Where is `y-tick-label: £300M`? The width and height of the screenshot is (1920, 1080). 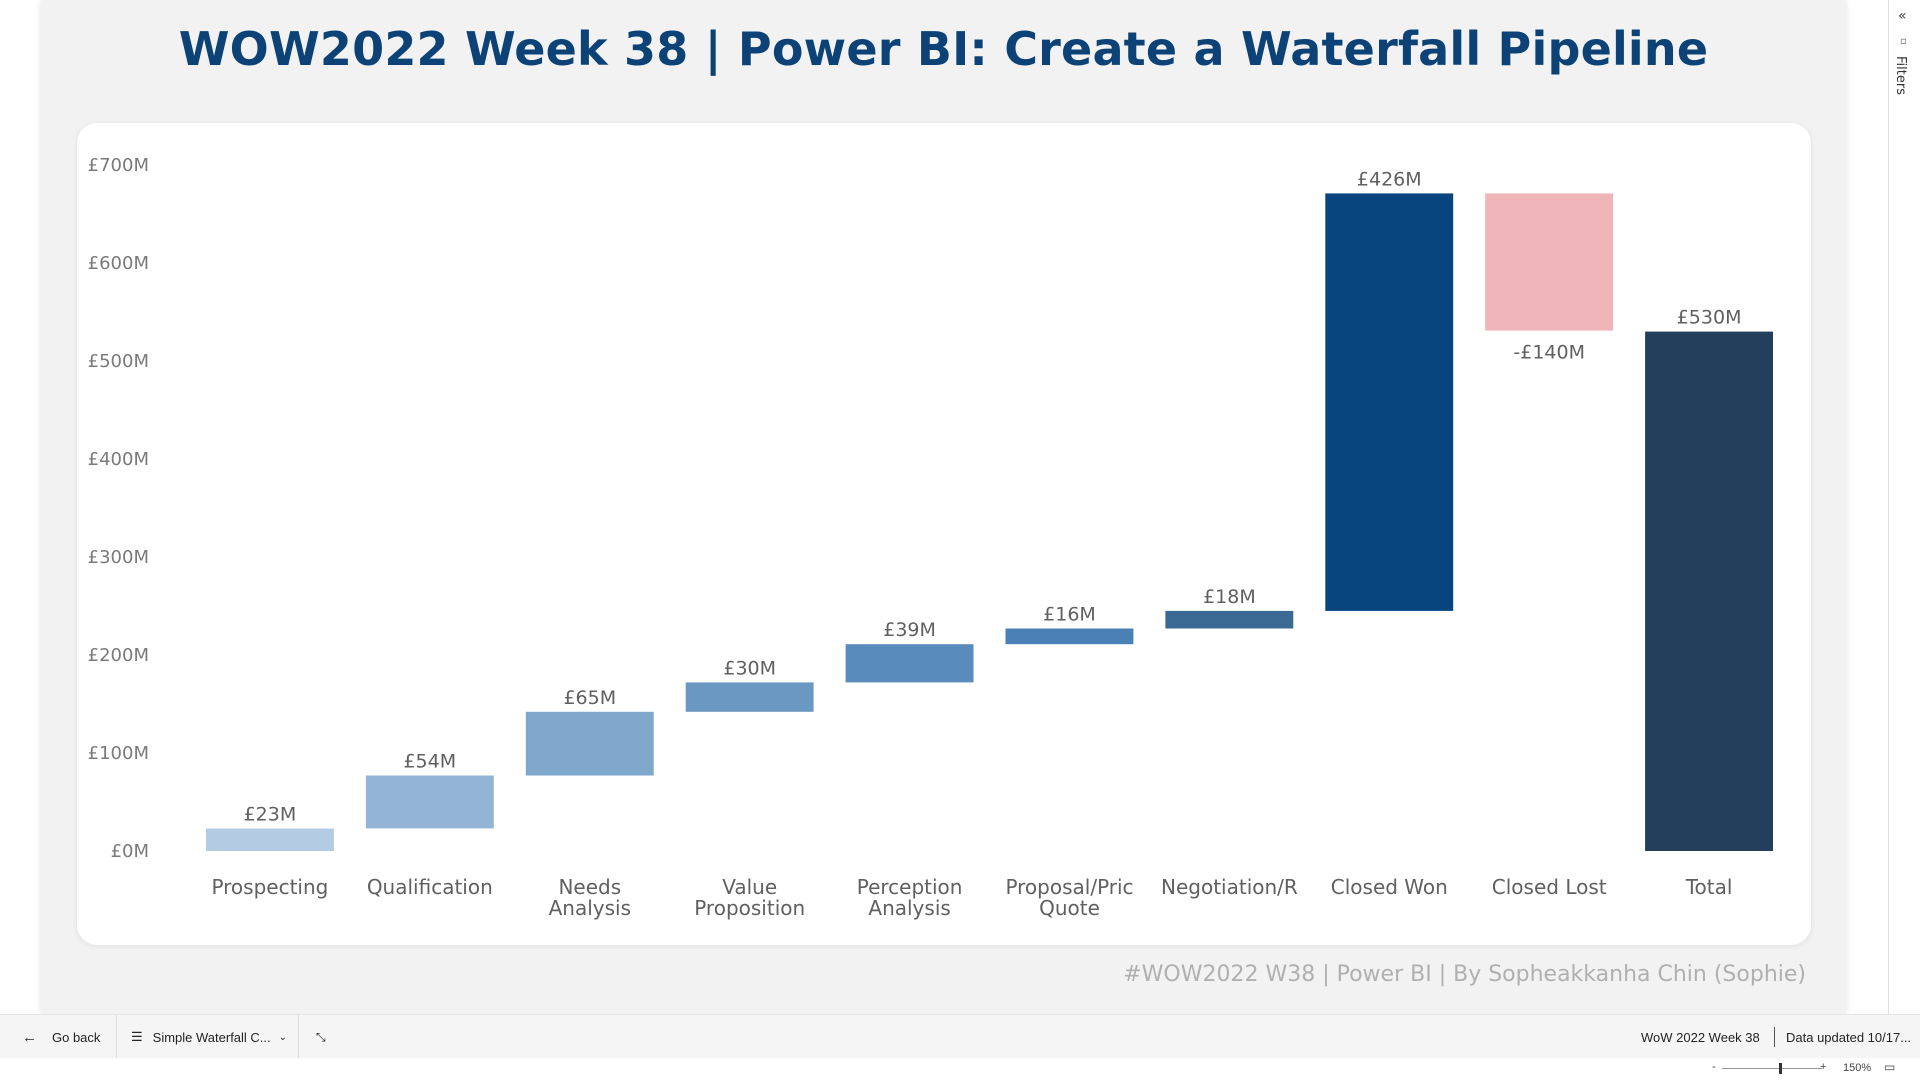 y-tick-label: £300M is located at coordinates (118, 557).